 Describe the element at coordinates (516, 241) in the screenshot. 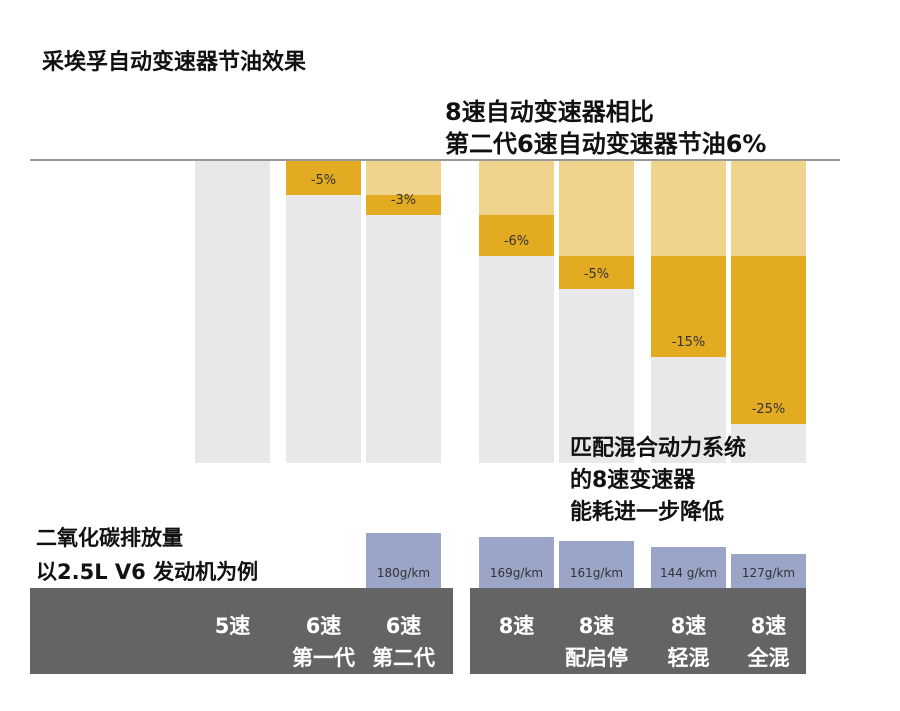

I see `saving-label: -6%` at that location.